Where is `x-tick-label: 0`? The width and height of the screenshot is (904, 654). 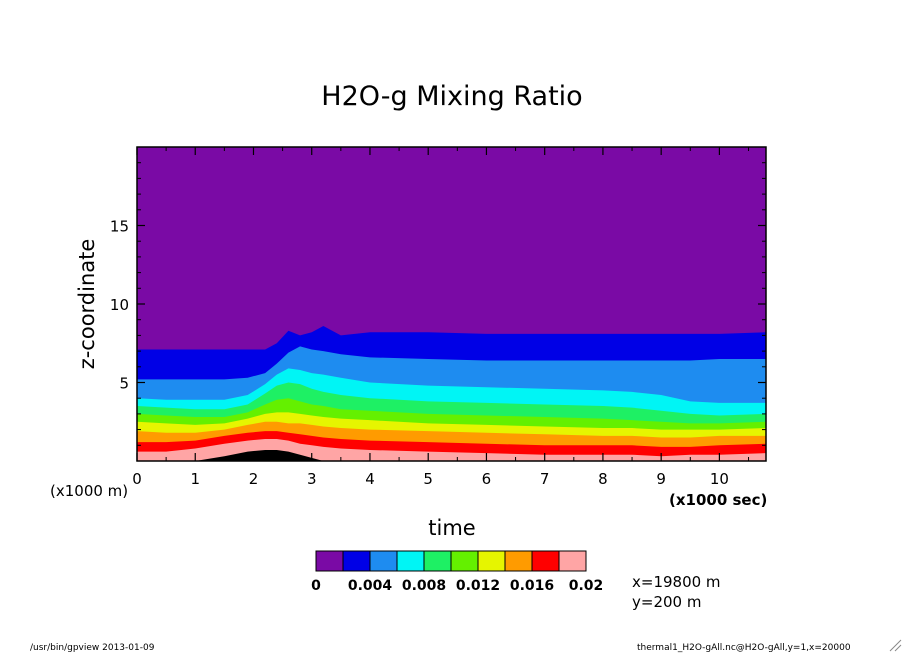 x-tick-label: 0 is located at coordinates (137, 479).